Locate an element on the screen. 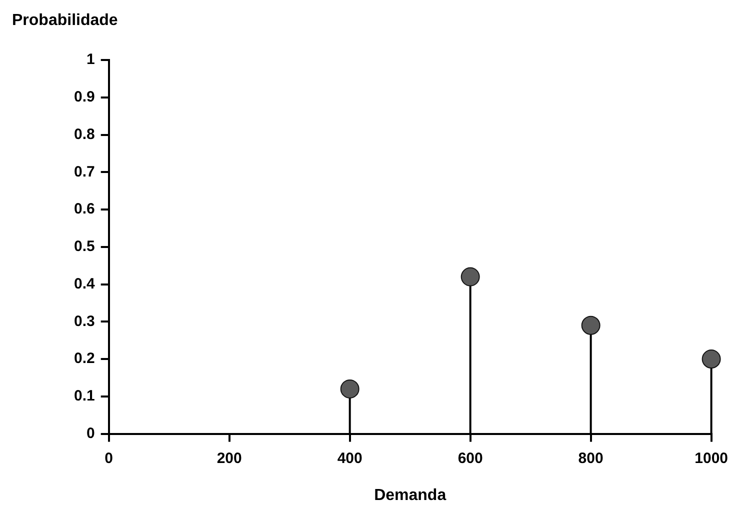 This screenshot has width=744, height=521. y-tick-label: 0.5 is located at coordinates (84, 247).